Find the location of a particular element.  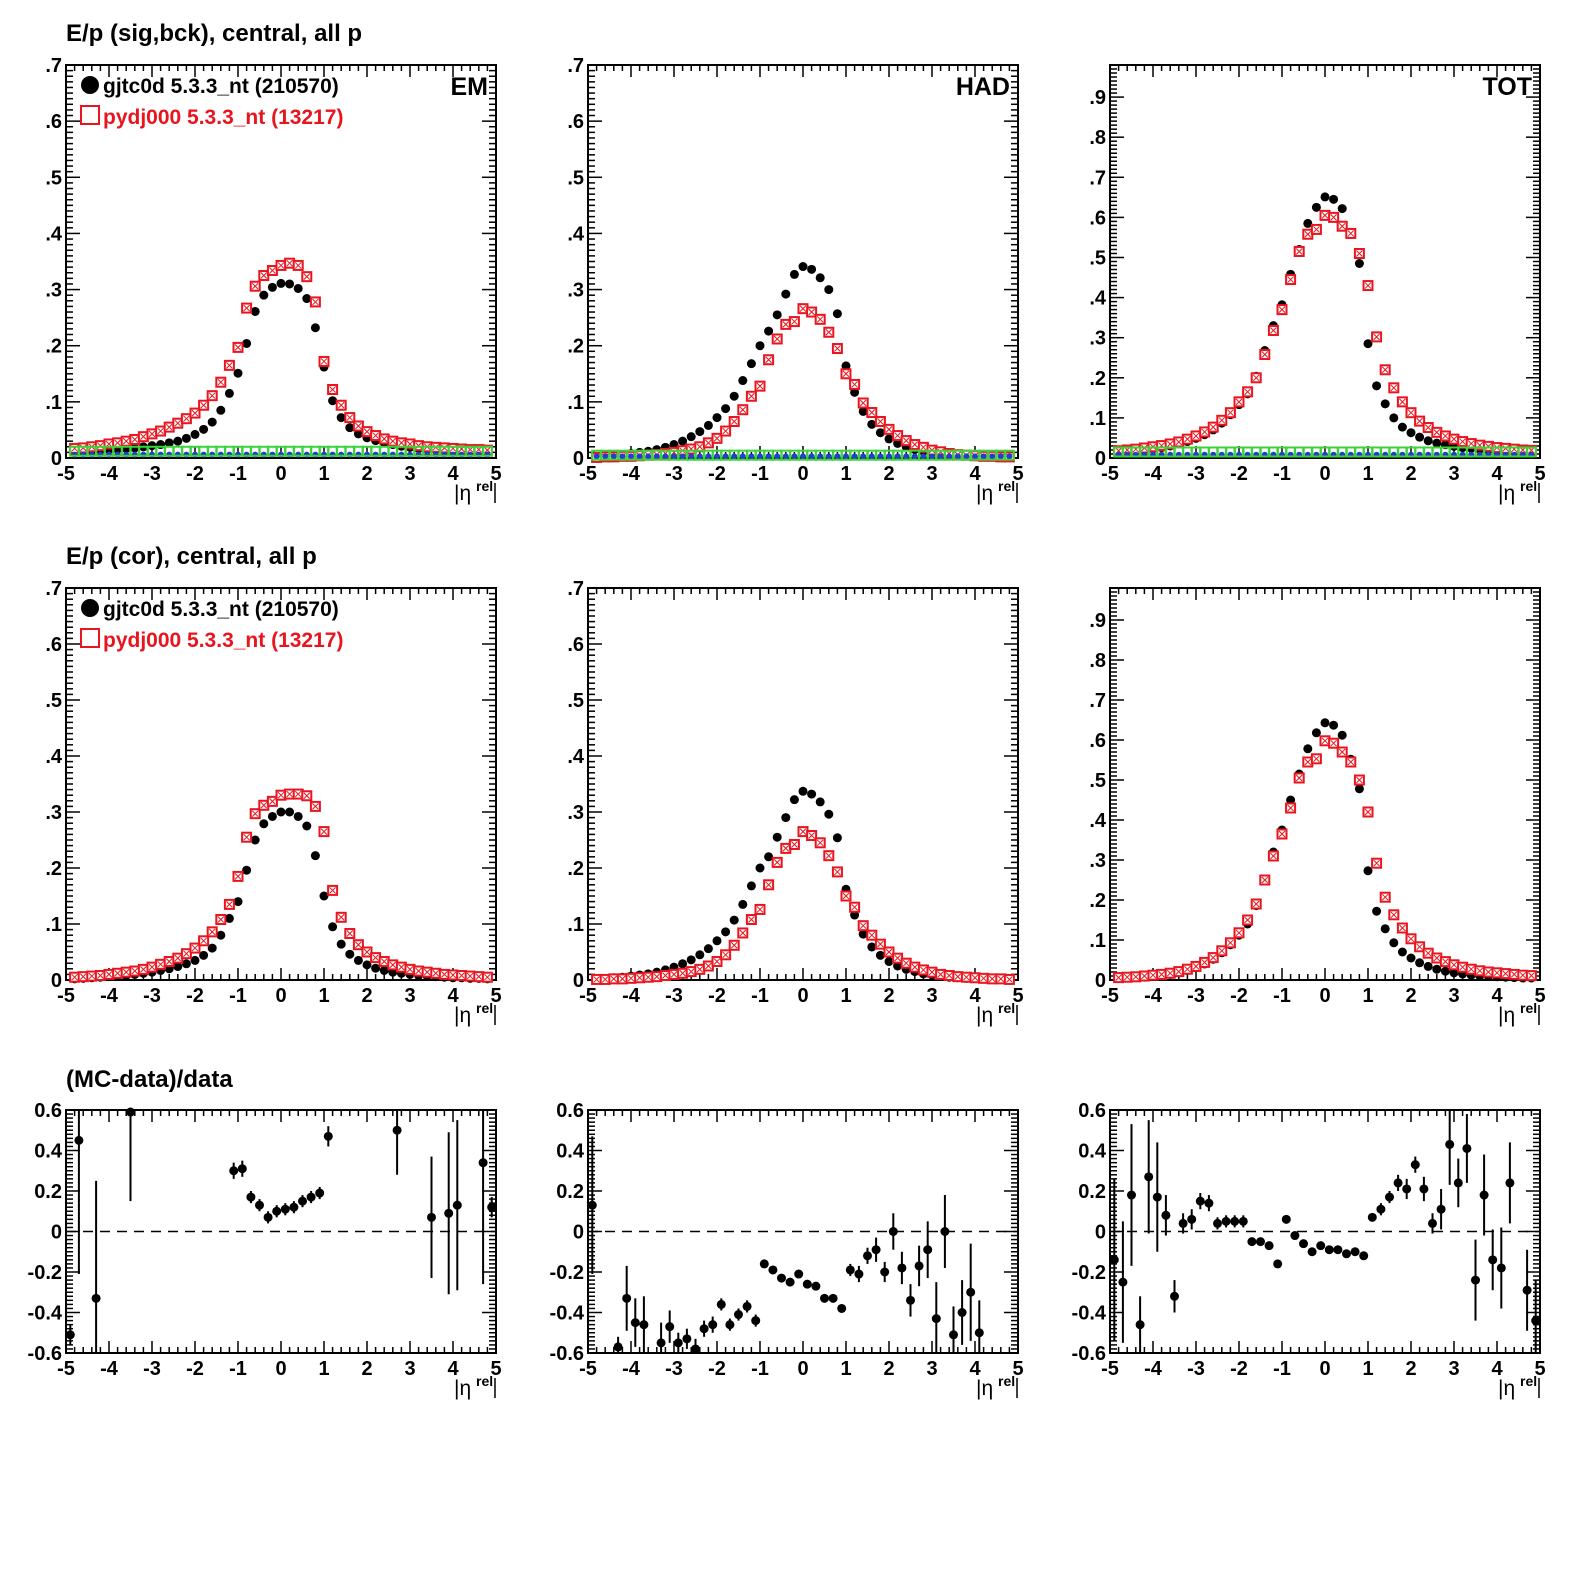

point-bck-mc is located at coordinates (1531, 452).